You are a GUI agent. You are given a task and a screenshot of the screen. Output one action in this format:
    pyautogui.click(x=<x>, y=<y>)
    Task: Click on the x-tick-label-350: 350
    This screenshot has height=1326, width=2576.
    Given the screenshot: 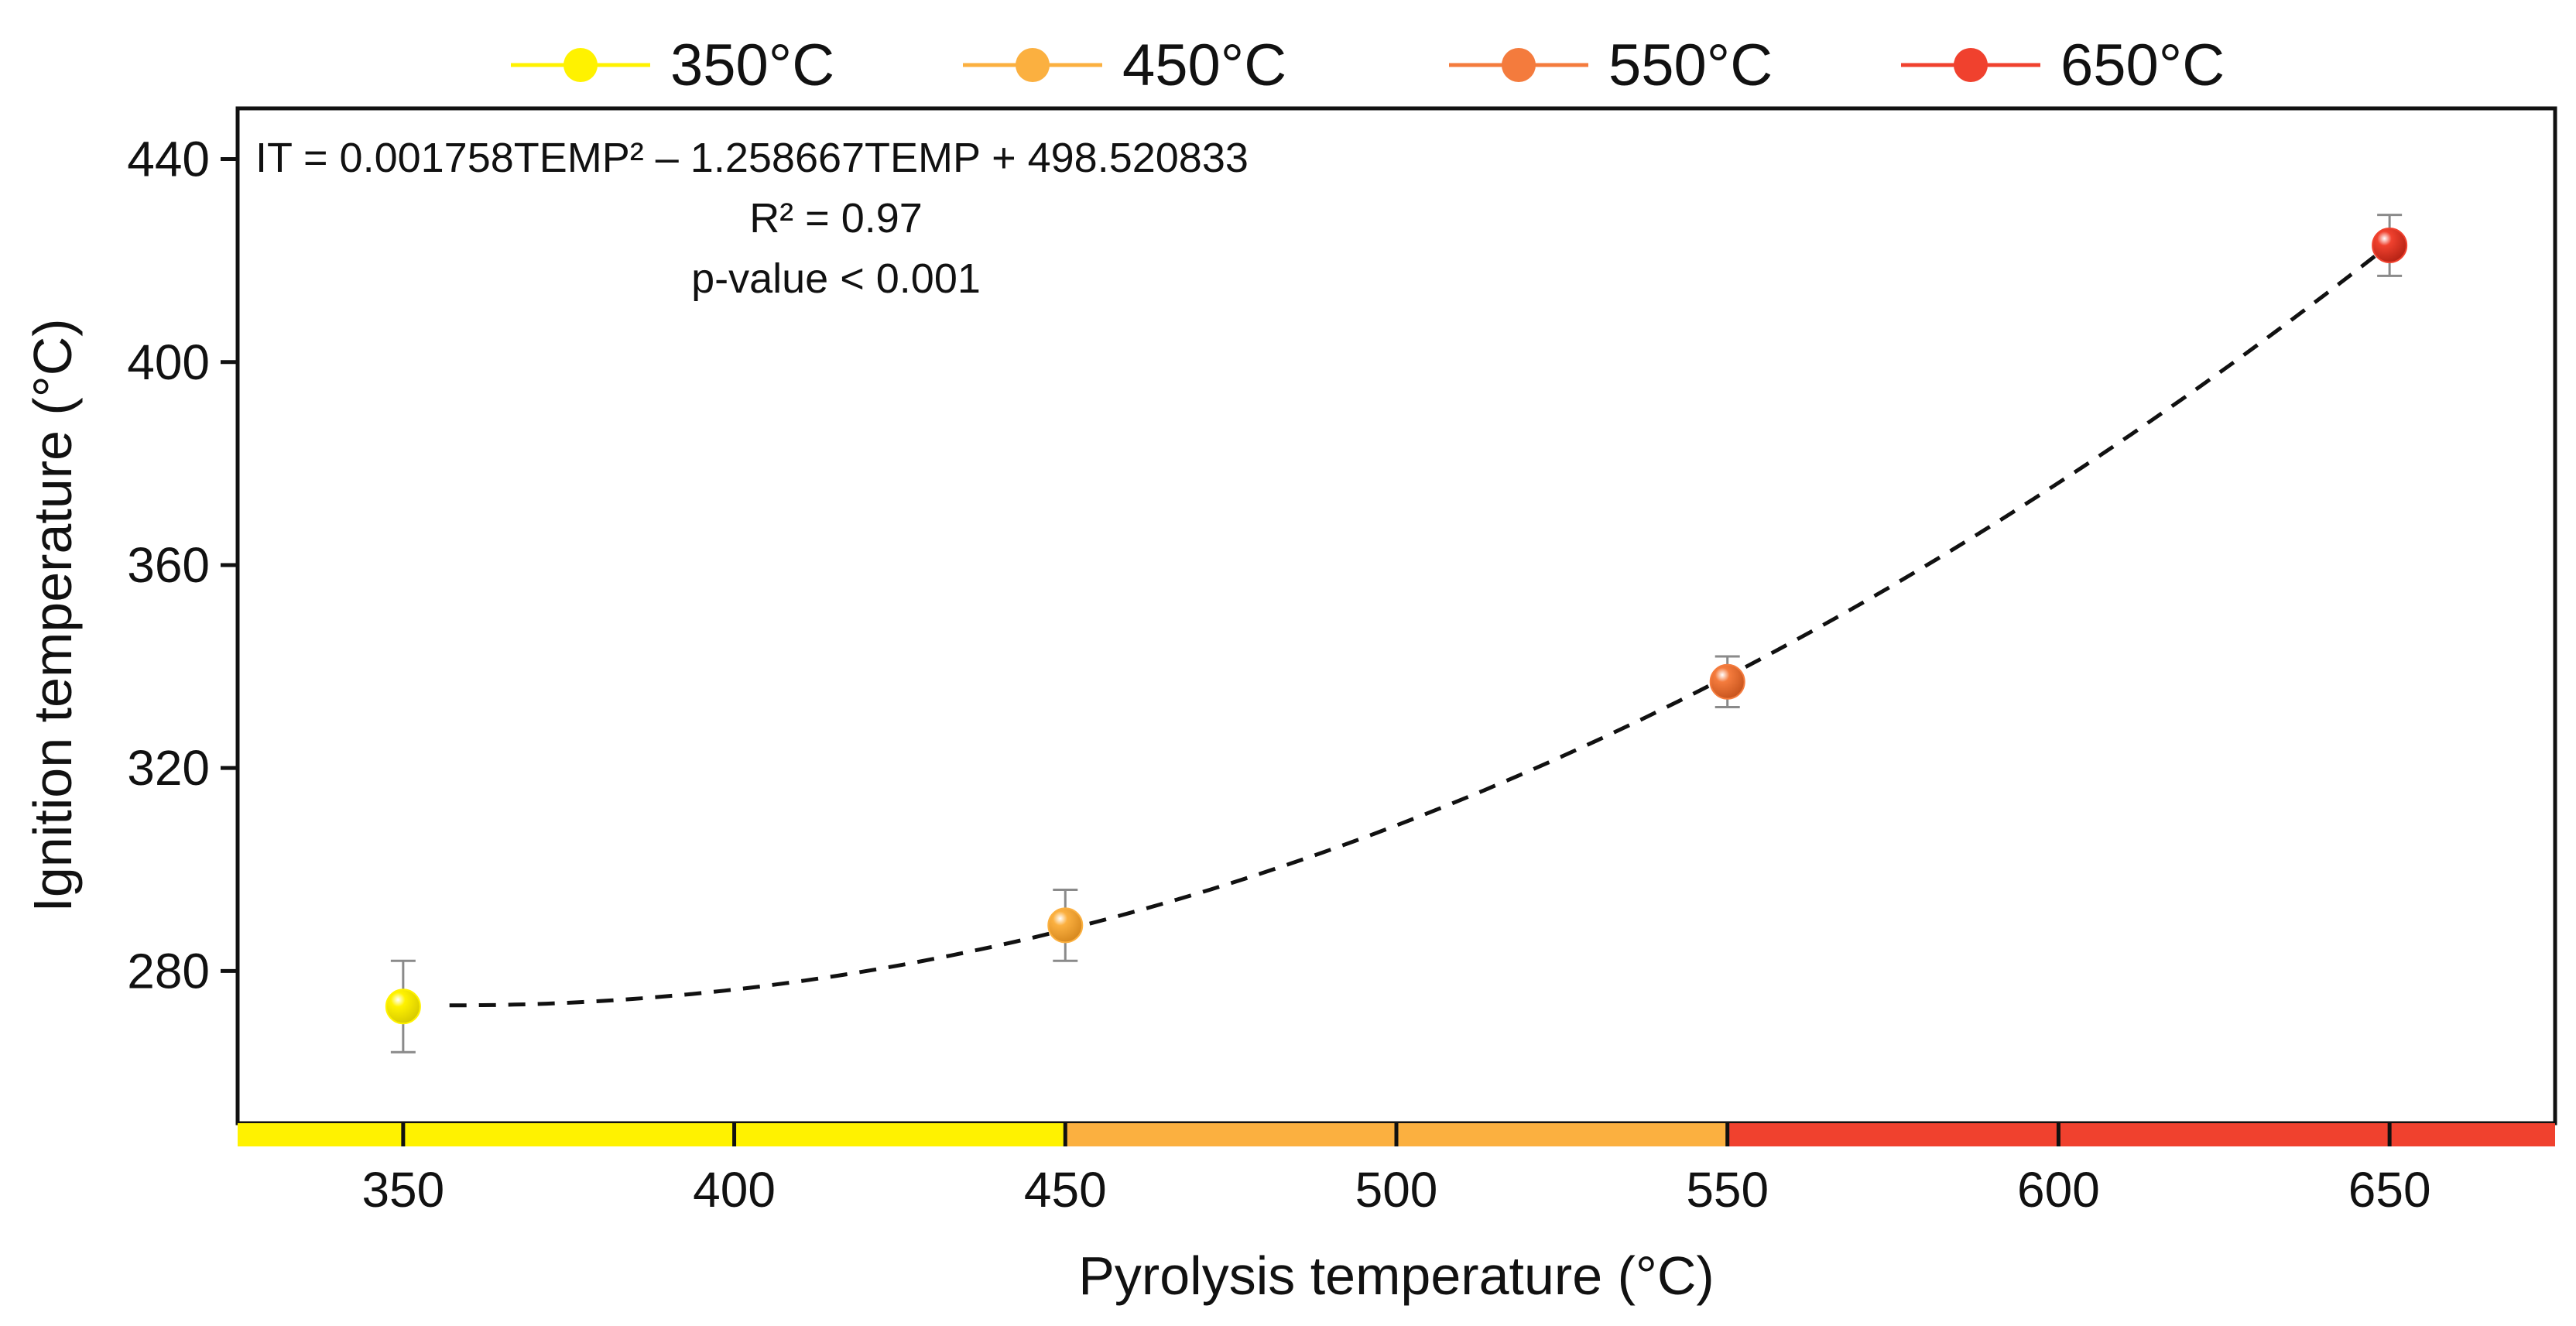 What is the action you would take?
    pyautogui.click(x=402, y=1190)
    